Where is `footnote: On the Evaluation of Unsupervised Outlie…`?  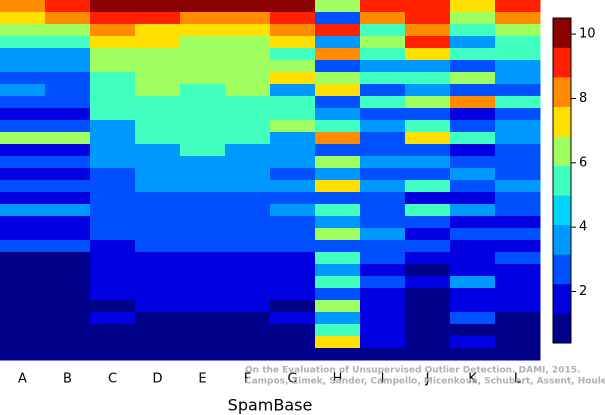 footnote: On the Evaluation of Unsupervised Outlie… is located at coordinates (412, 371).